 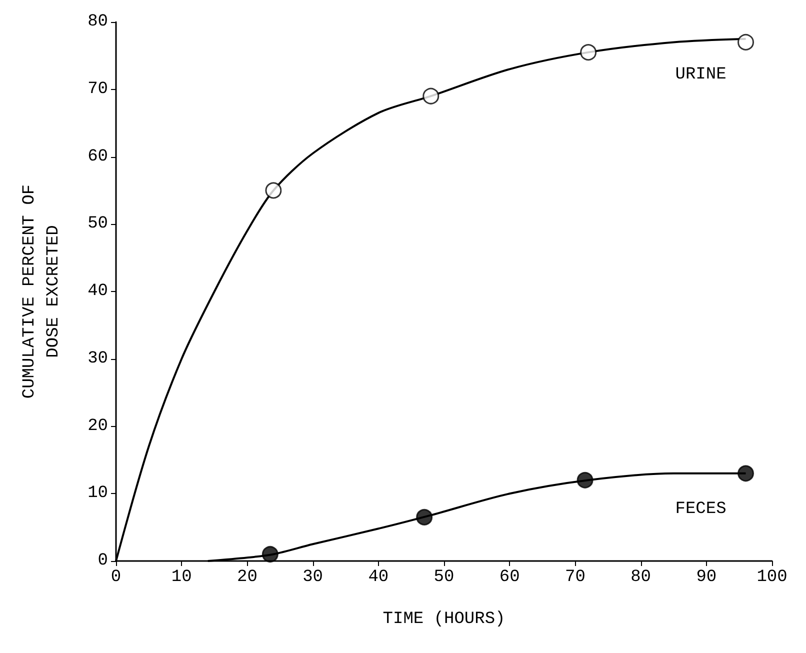 I want to click on x-tick-label: 40, so click(x=378, y=577).